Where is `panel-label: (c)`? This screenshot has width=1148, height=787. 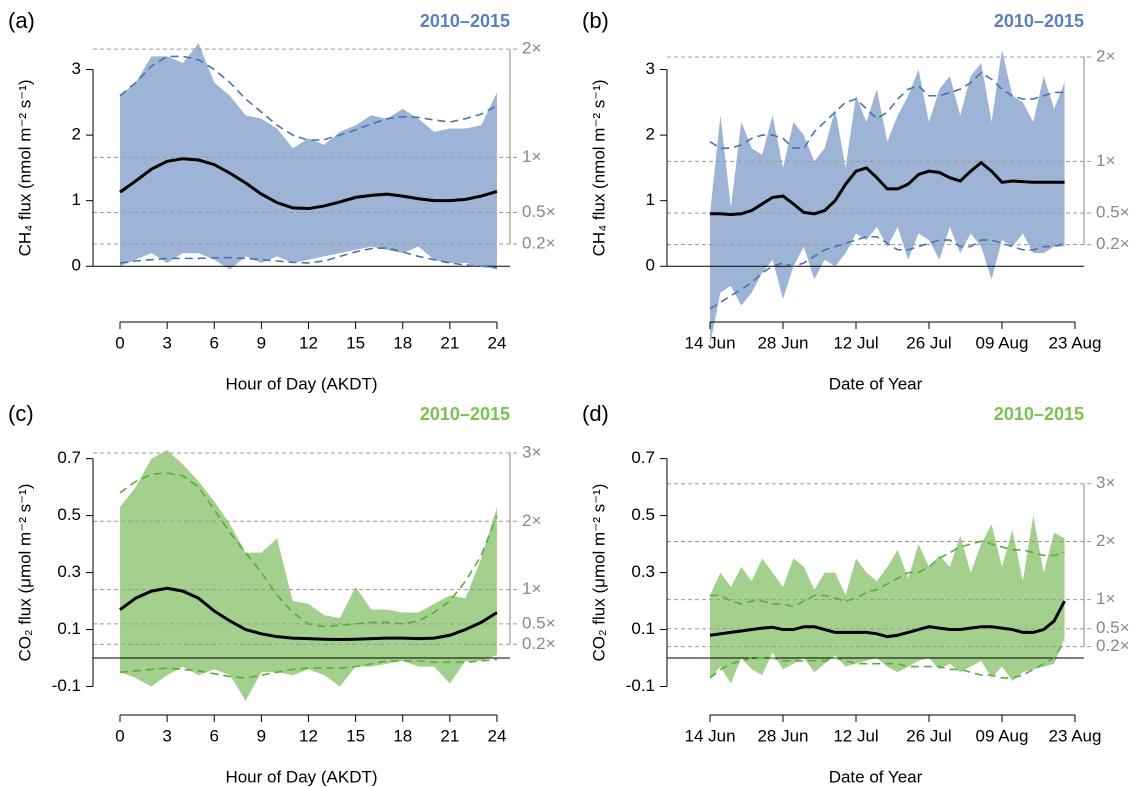
panel-label: (c) is located at coordinates (21, 413).